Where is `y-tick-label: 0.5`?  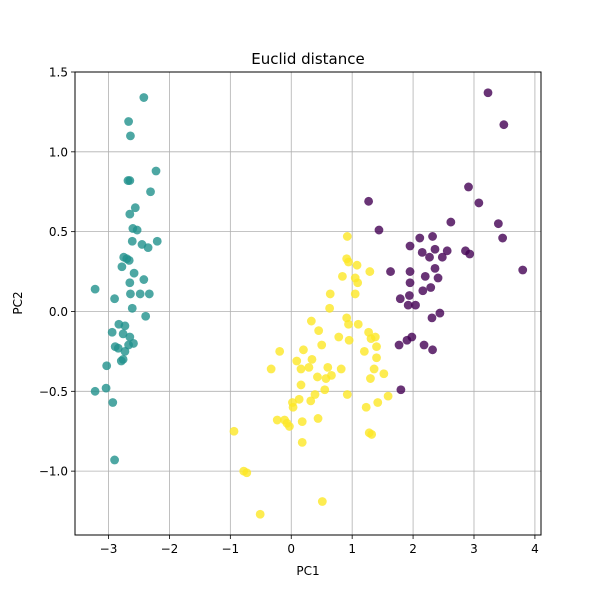
y-tick-label: 0.5 is located at coordinates (58, 232).